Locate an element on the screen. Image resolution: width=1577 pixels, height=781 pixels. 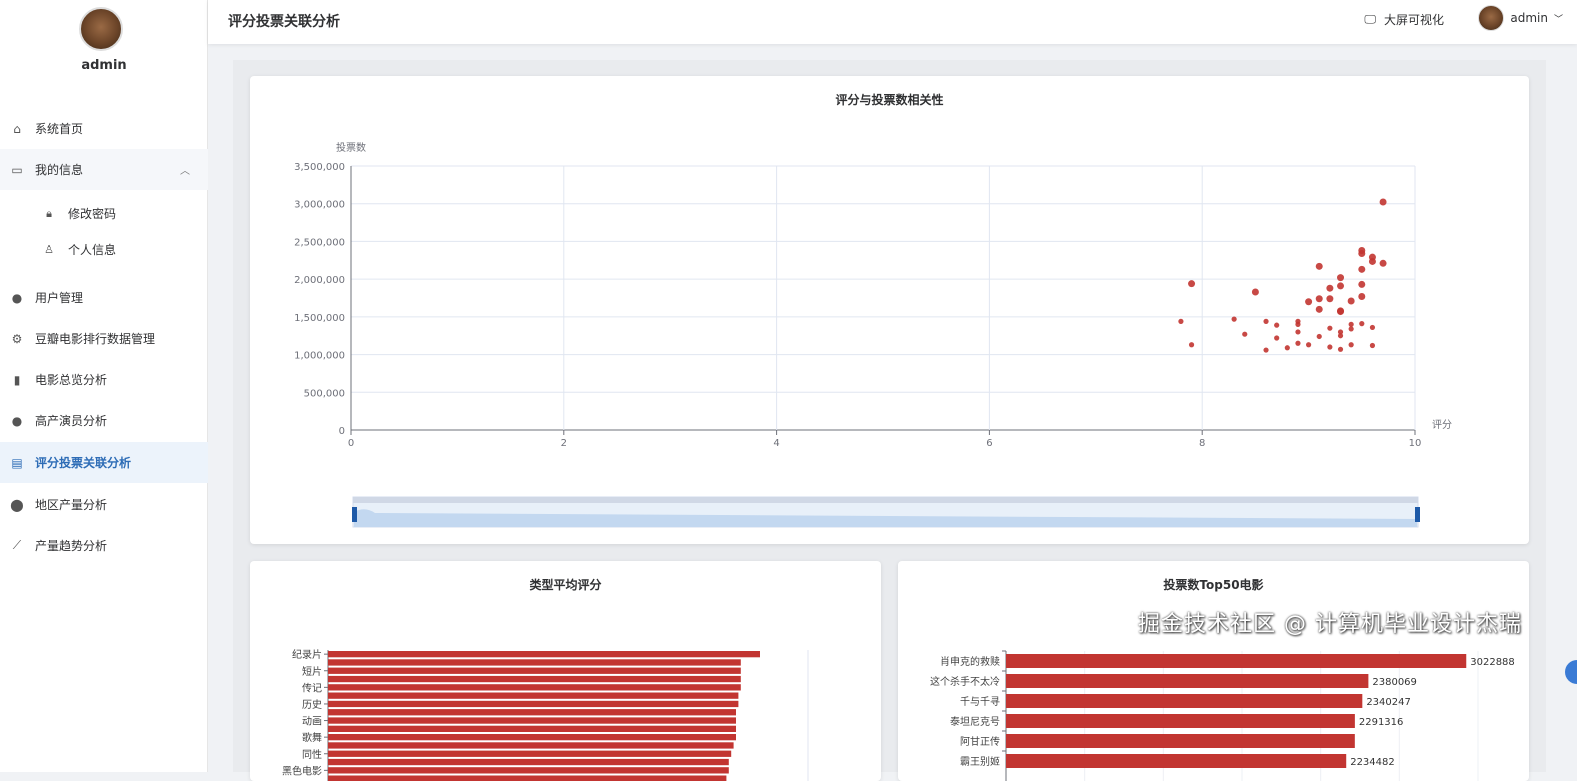
y-tick-label: 2,500,000 is located at coordinates (319, 242).